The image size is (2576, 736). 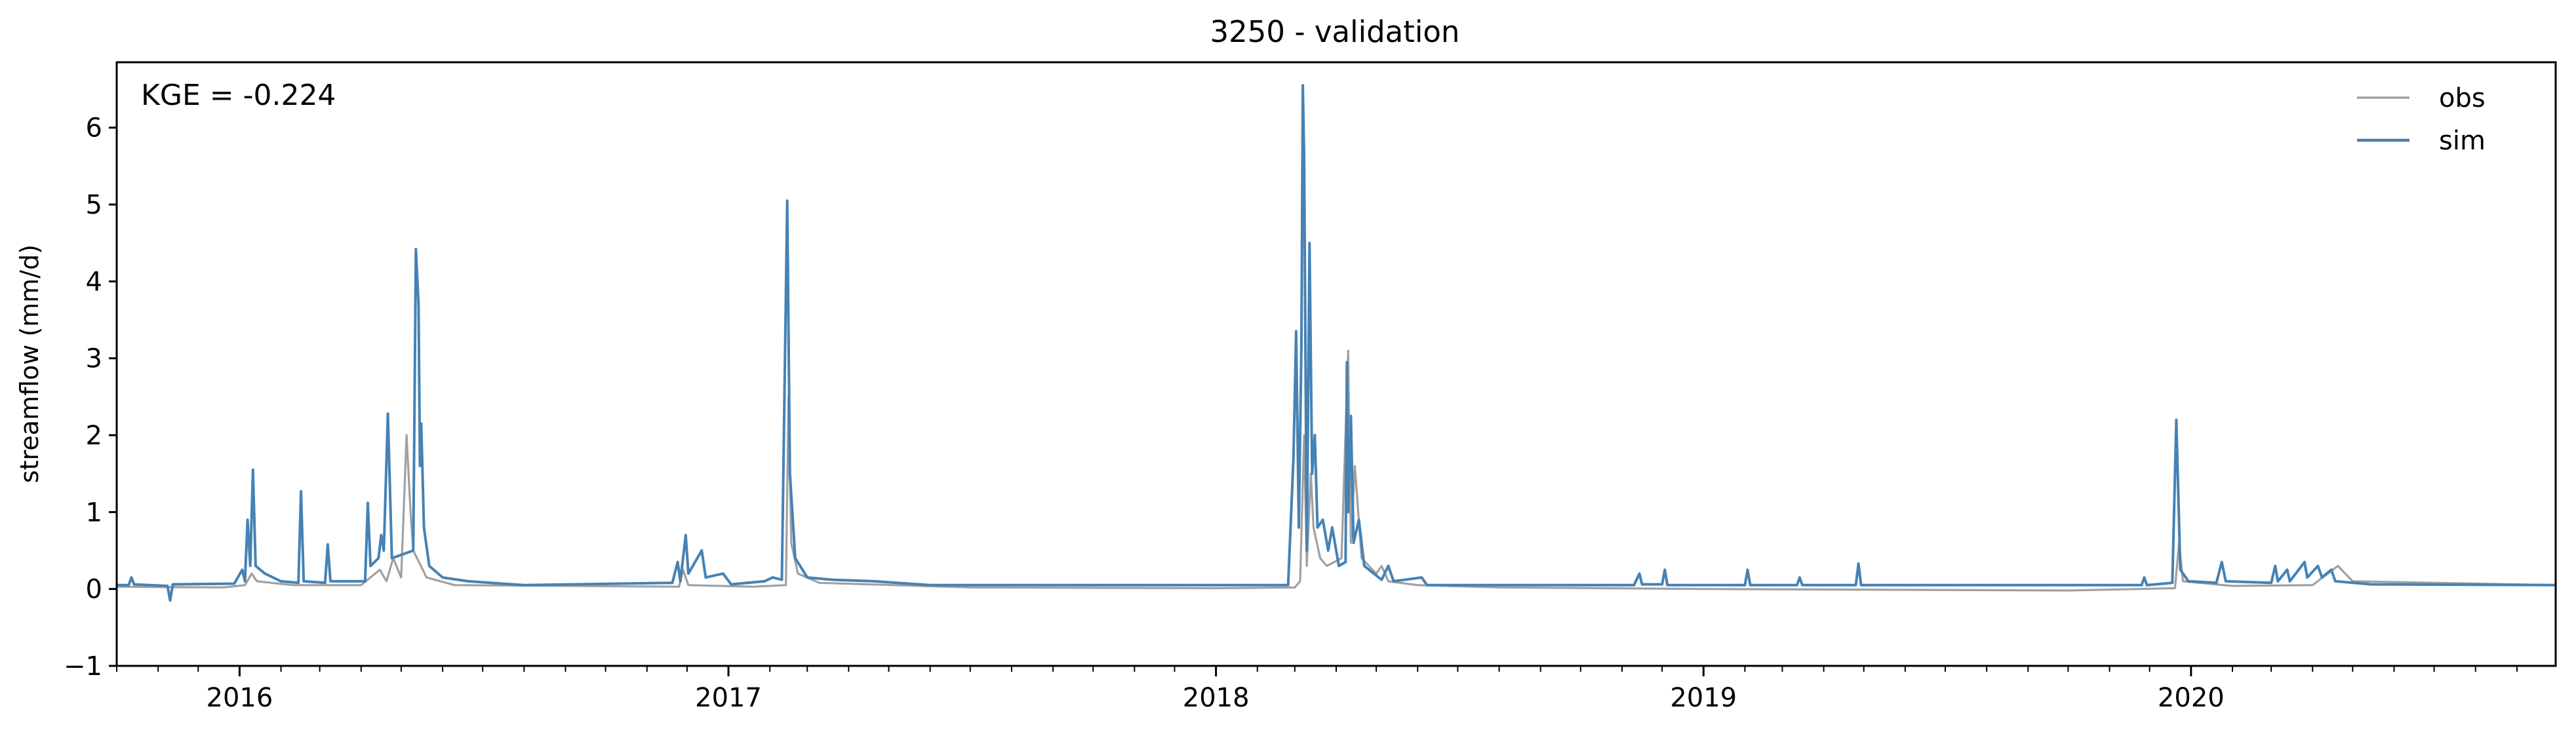 I want to click on y-tick-label: 5, so click(x=94, y=205).